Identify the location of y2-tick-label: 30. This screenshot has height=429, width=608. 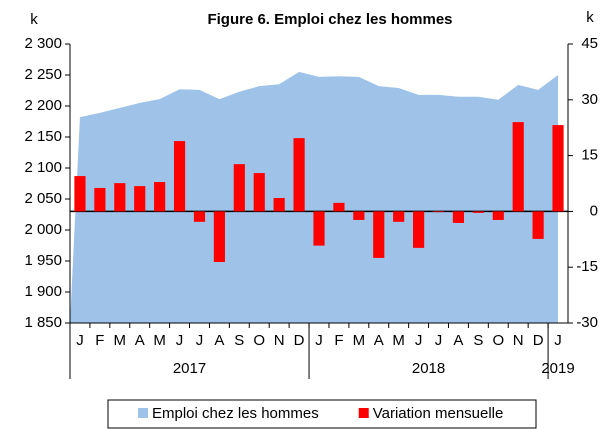
(589, 99).